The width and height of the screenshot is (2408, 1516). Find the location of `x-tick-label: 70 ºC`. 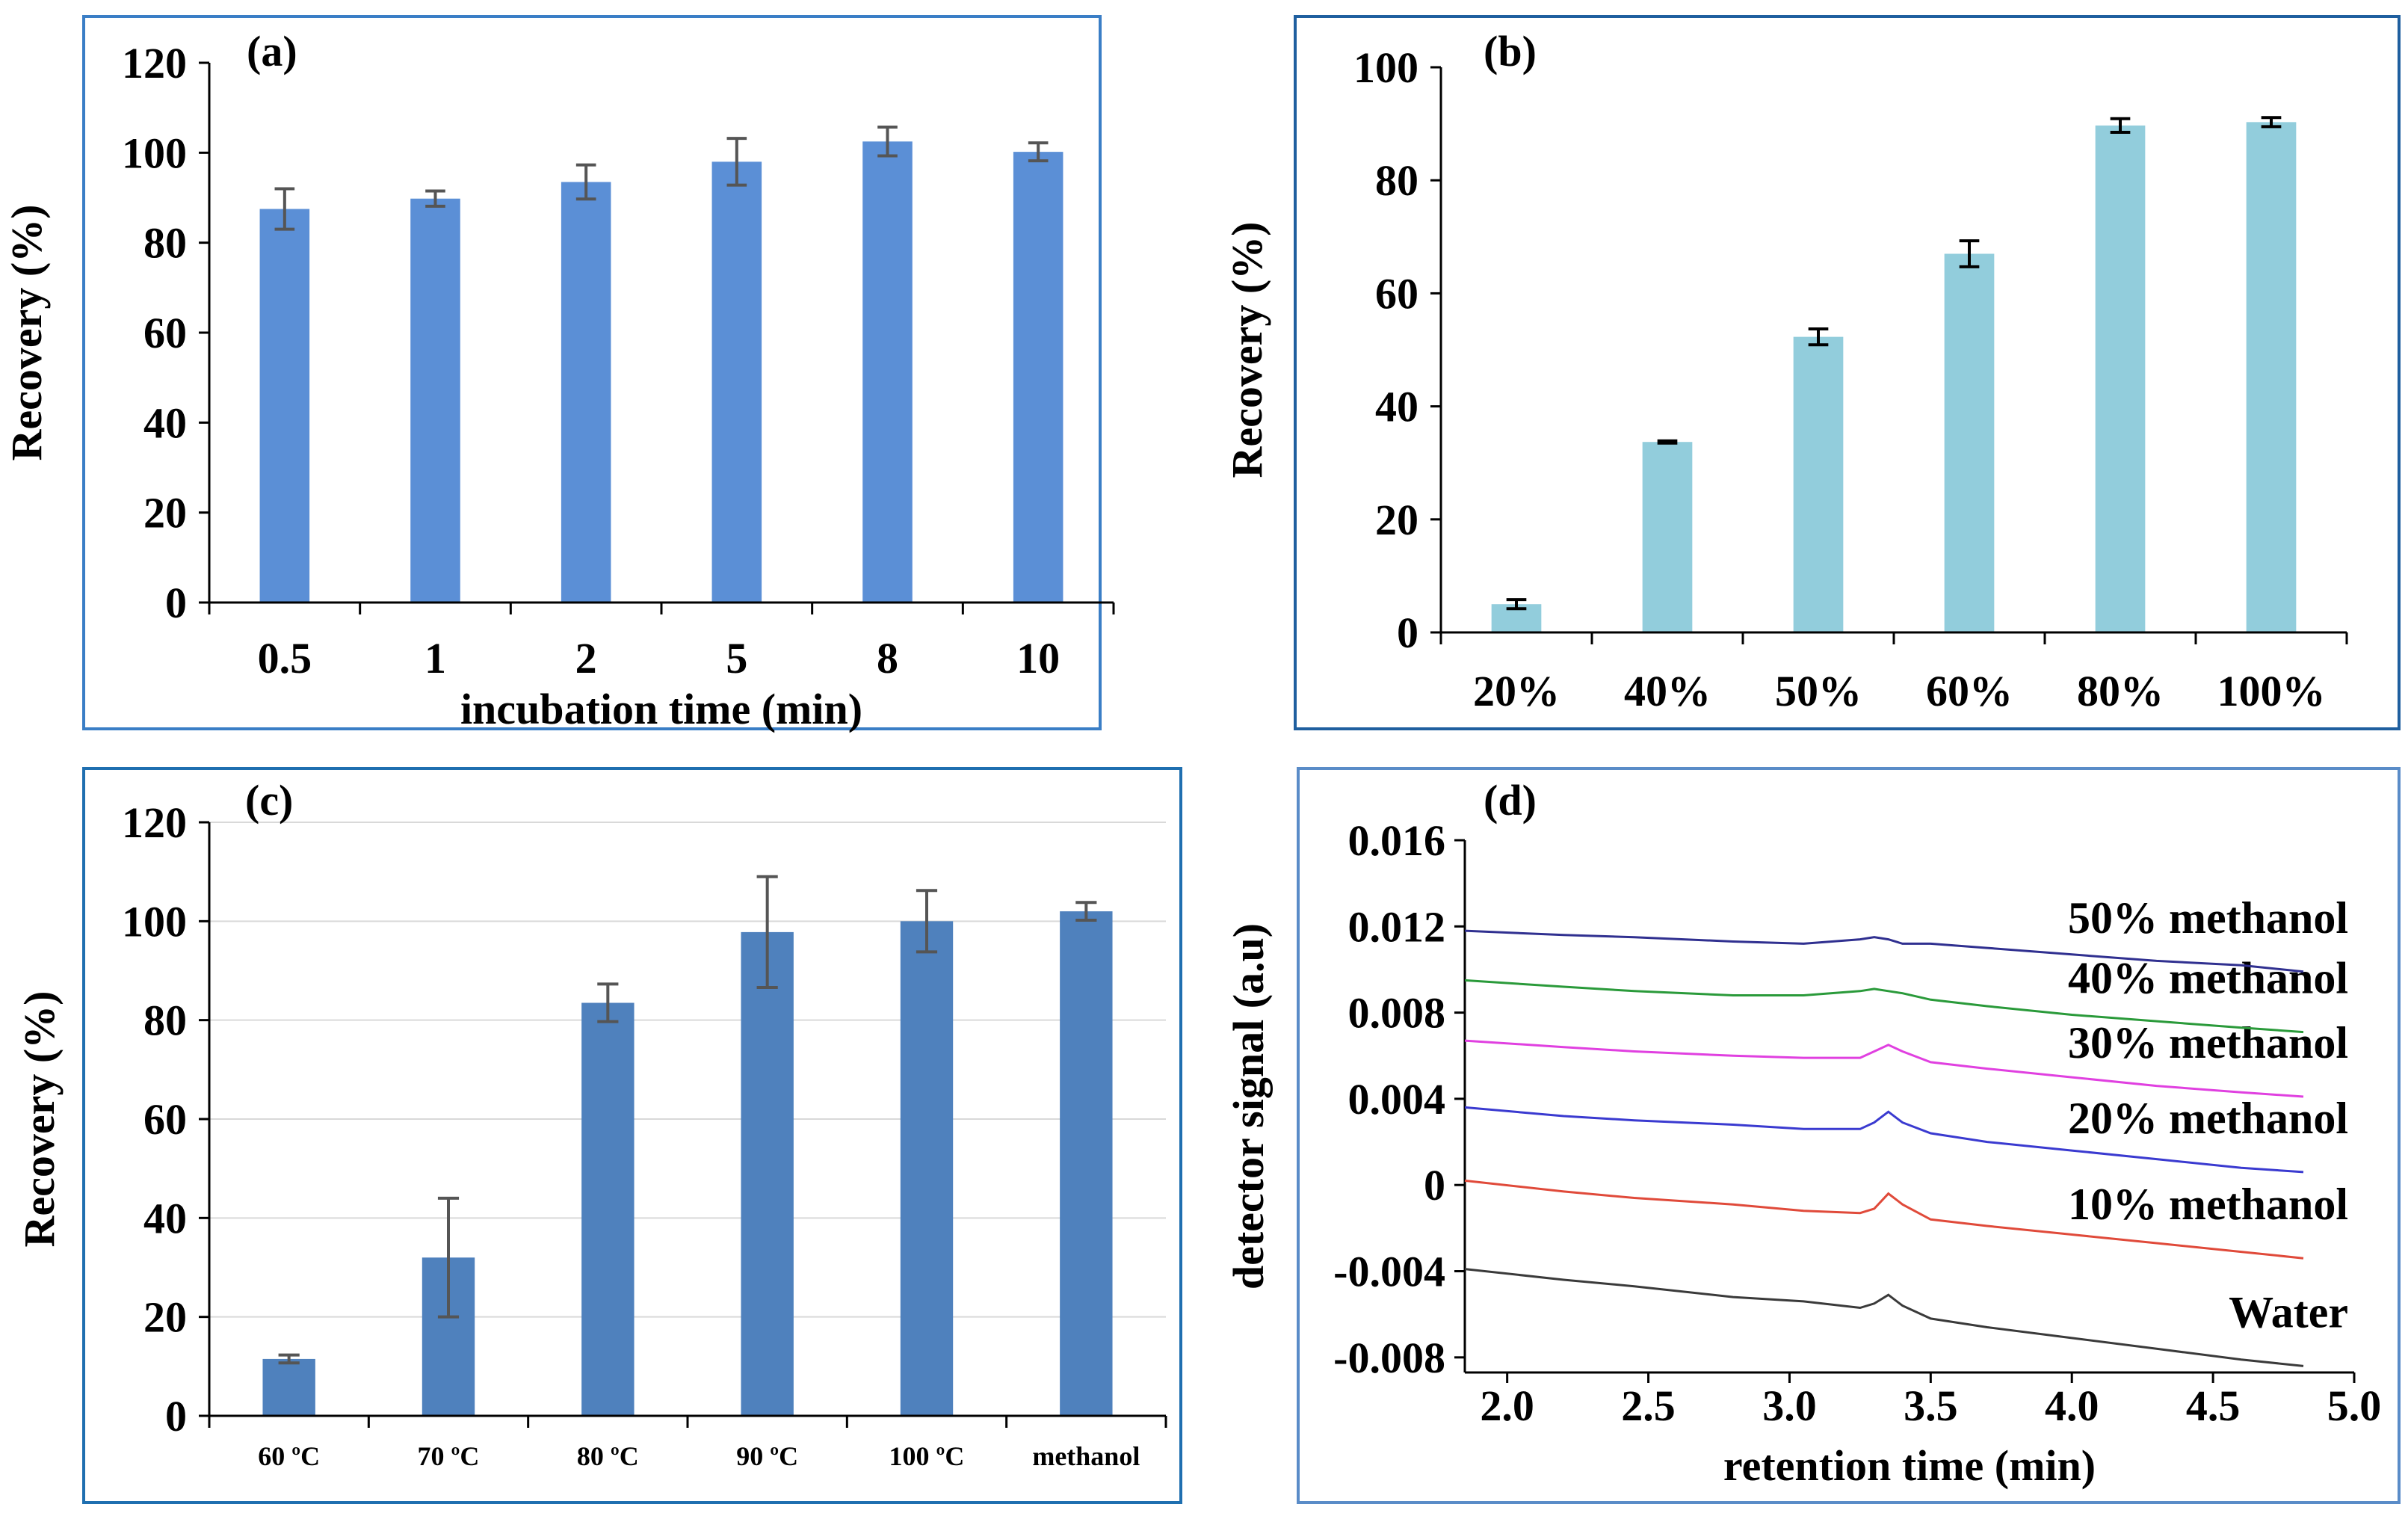

x-tick-label: 70 ºC is located at coordinates (449, 1456).